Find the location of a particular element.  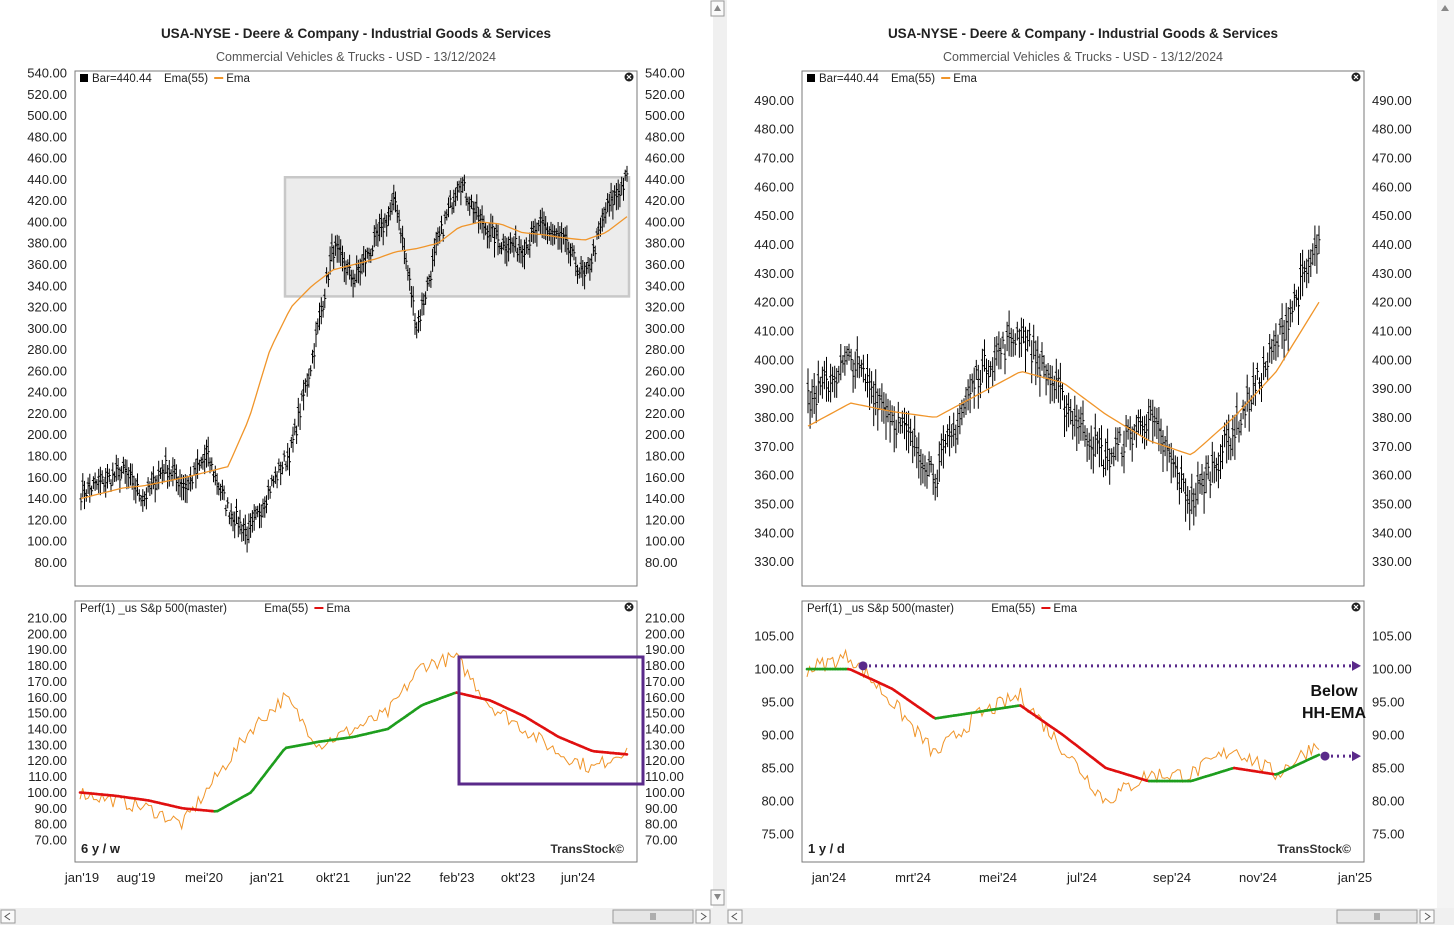

x-tick-label: mrt'24 is located at coordinates (913, 877).